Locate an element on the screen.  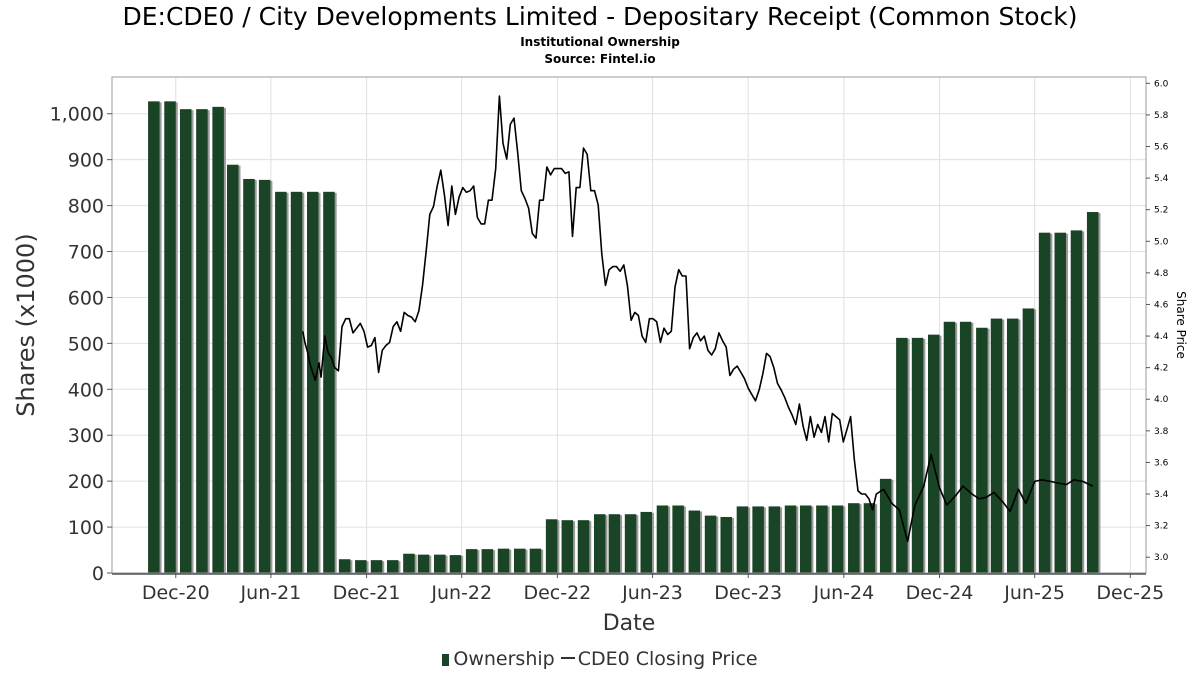
y-tick-label: 900 is located at coordinates (86, 161).